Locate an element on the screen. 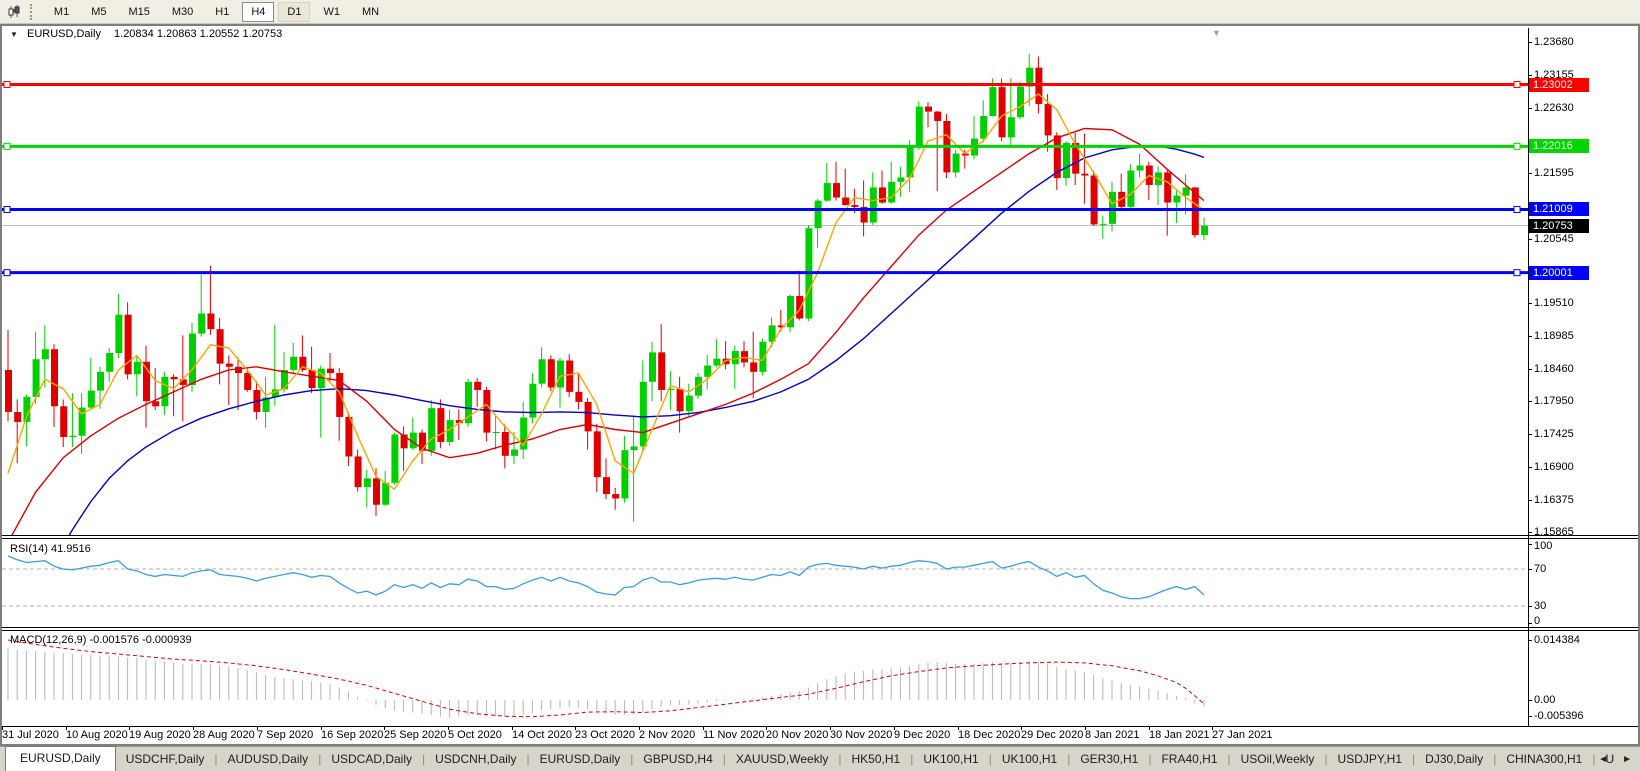 This screenshot has height=771, width=1640. chart-shift-marker: ▼ is located at coordinates (1216, 33).